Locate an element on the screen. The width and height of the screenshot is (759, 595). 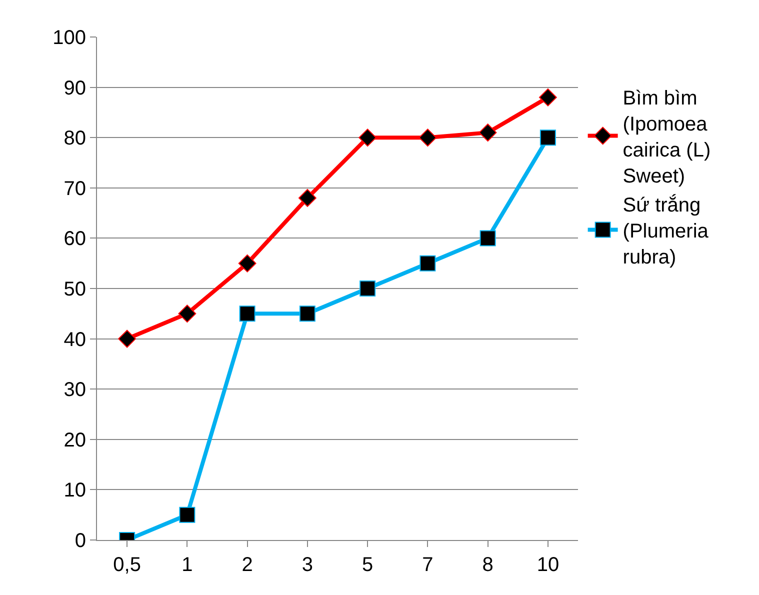
y-tick-label: 90 is located at coordinates (75, 88).